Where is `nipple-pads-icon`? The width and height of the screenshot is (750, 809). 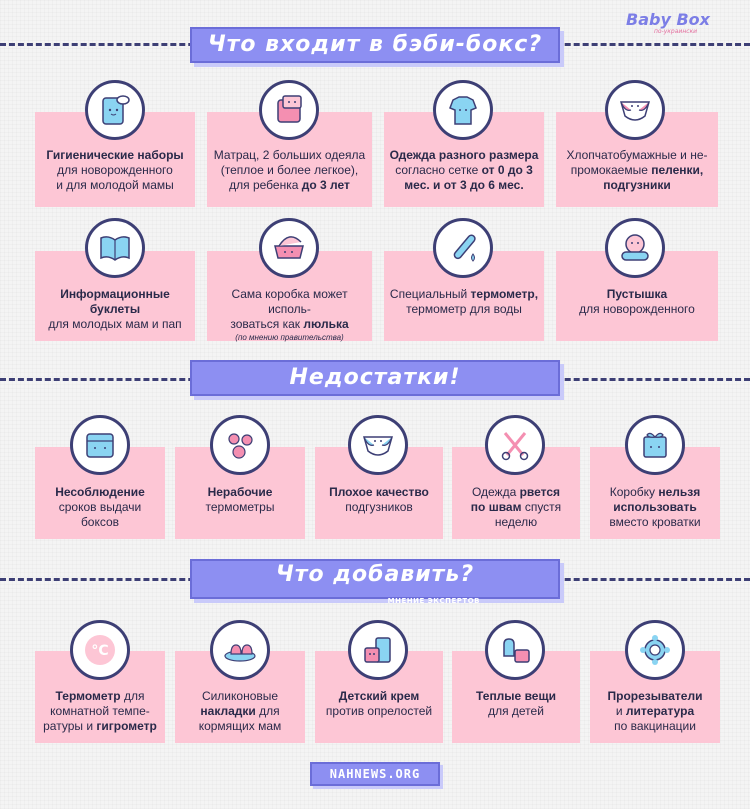
nipple-pads-icon is located at coordinates (240, 650).